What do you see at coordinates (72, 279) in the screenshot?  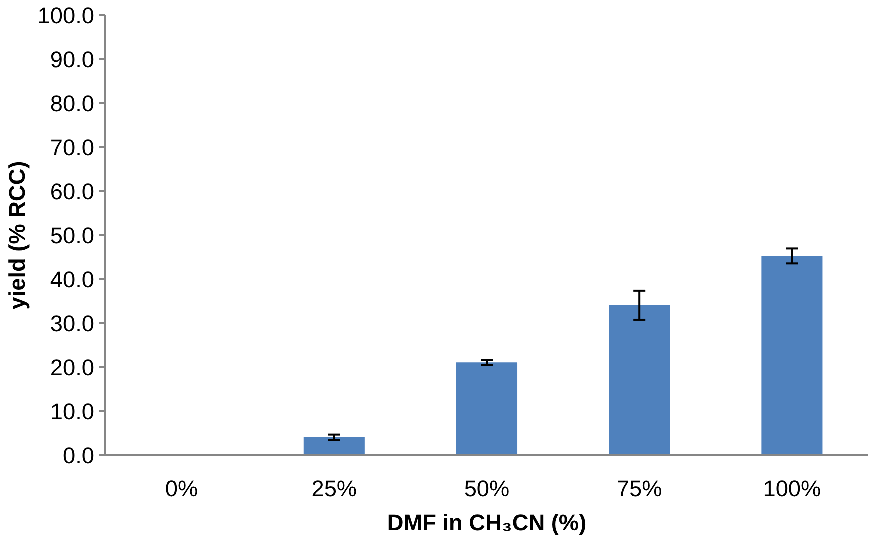 I see `y-tick-label: 40.0` at bounding box center [72, 279].